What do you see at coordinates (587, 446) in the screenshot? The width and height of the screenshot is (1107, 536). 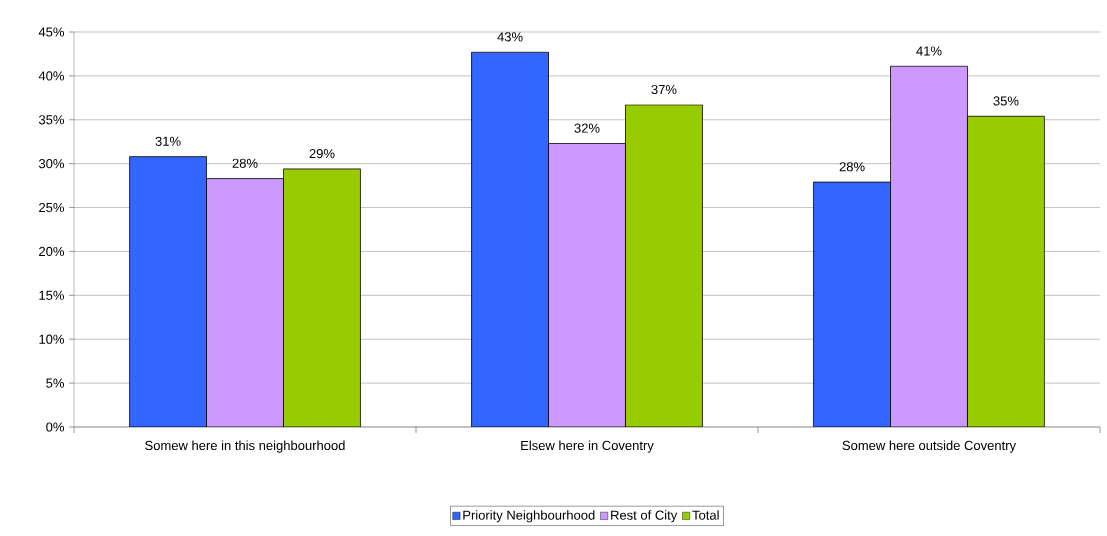 I see `x-tick-label: Elsew here in Coventry` at bounding box center [587, 446].